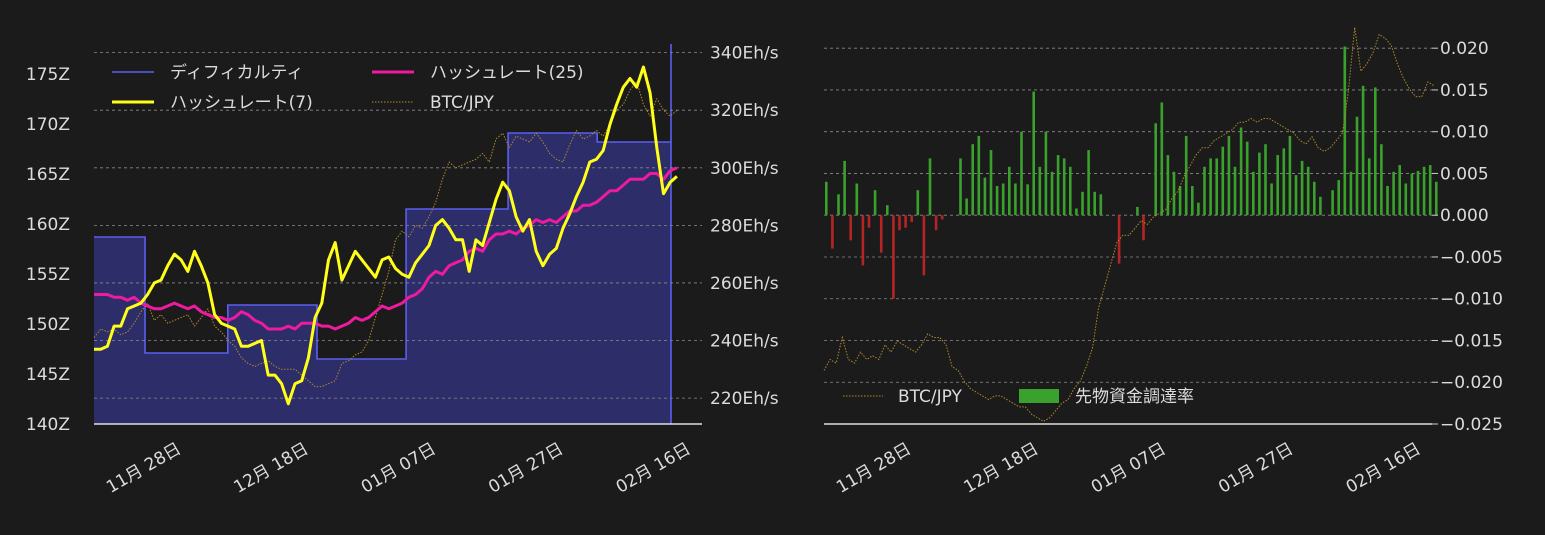 This screenshot has height=535, width=1545. What do you see at coordinates (236, 72) in the screenshot?
I see `legend-label-difficulty: ディフィカルティ` at bounding box center [236, 72].